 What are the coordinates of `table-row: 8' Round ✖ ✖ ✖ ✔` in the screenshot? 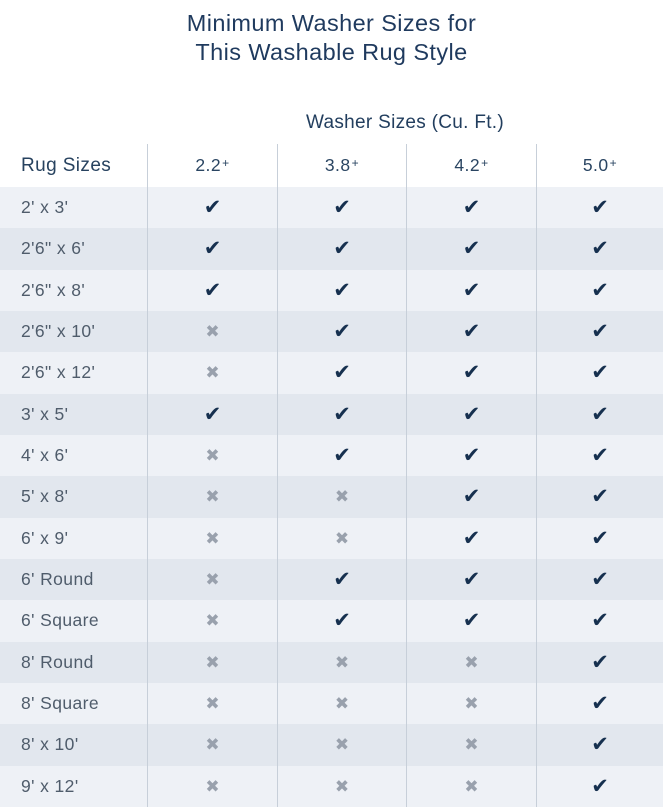 It's located at (331, 662).